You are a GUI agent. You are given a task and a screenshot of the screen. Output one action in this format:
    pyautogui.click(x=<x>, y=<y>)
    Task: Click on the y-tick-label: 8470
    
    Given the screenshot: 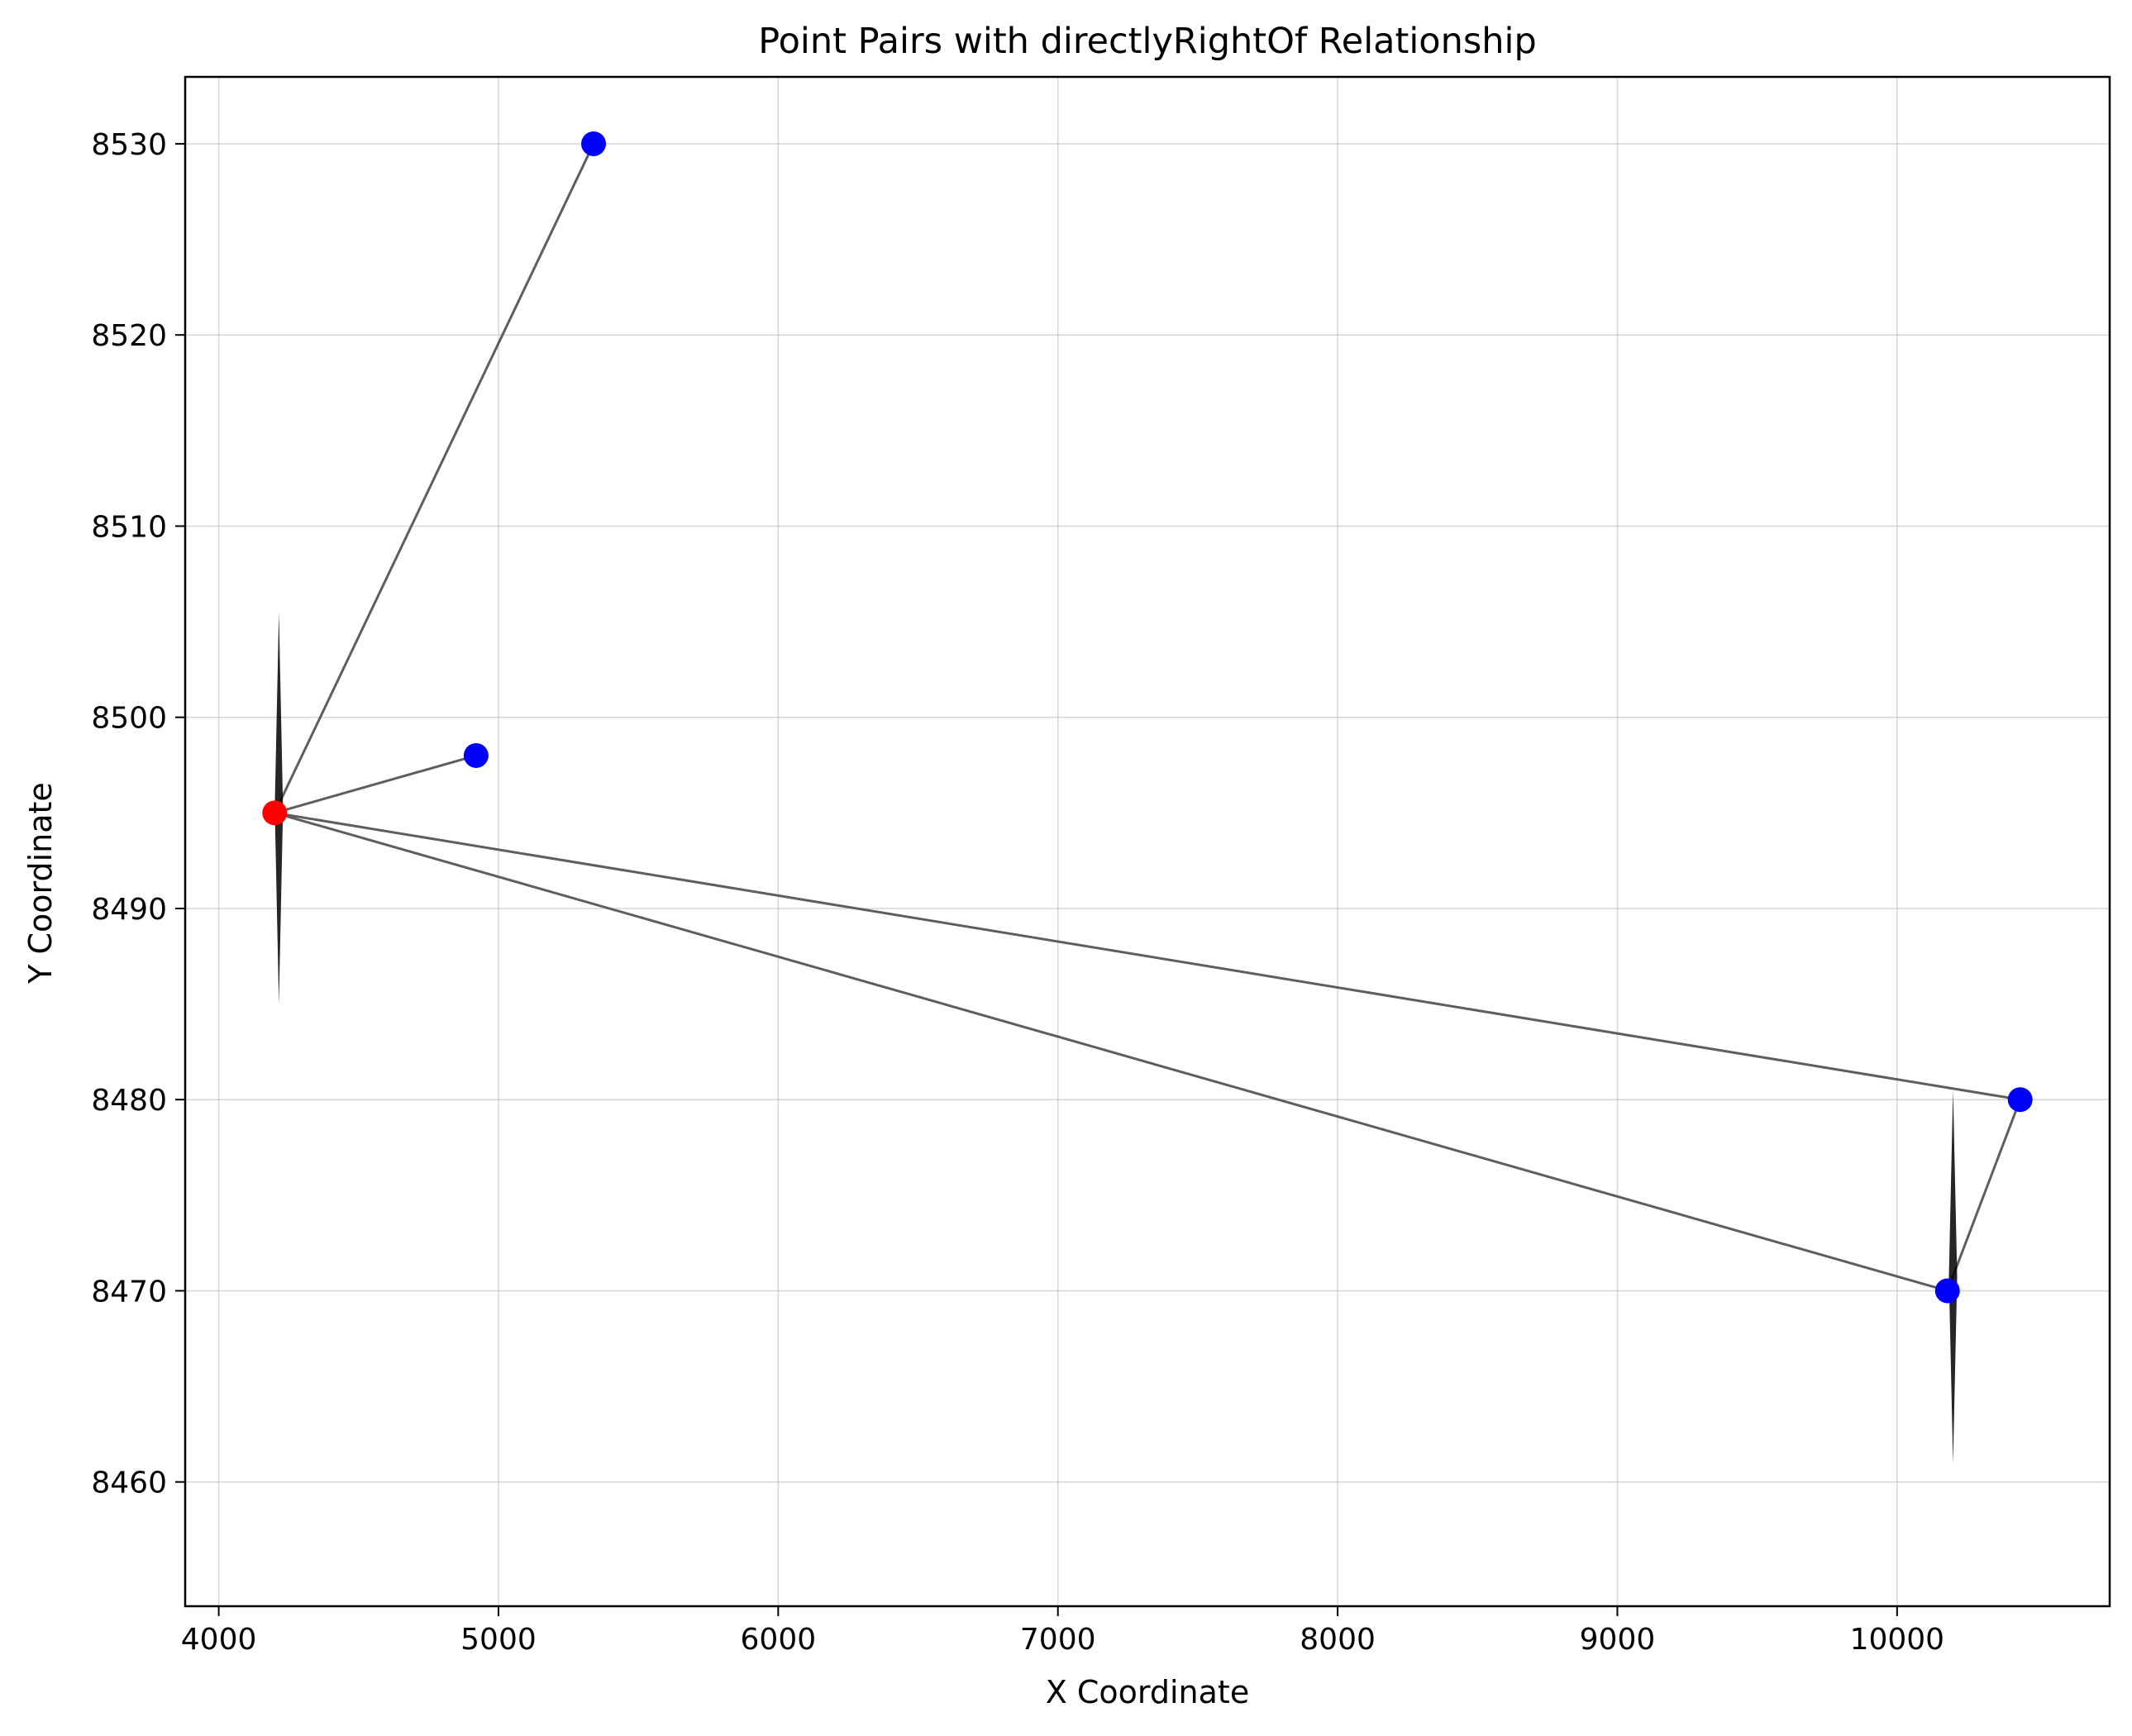 What is the action you would take?
    pyautogui.click(x=129, y=1292)
    